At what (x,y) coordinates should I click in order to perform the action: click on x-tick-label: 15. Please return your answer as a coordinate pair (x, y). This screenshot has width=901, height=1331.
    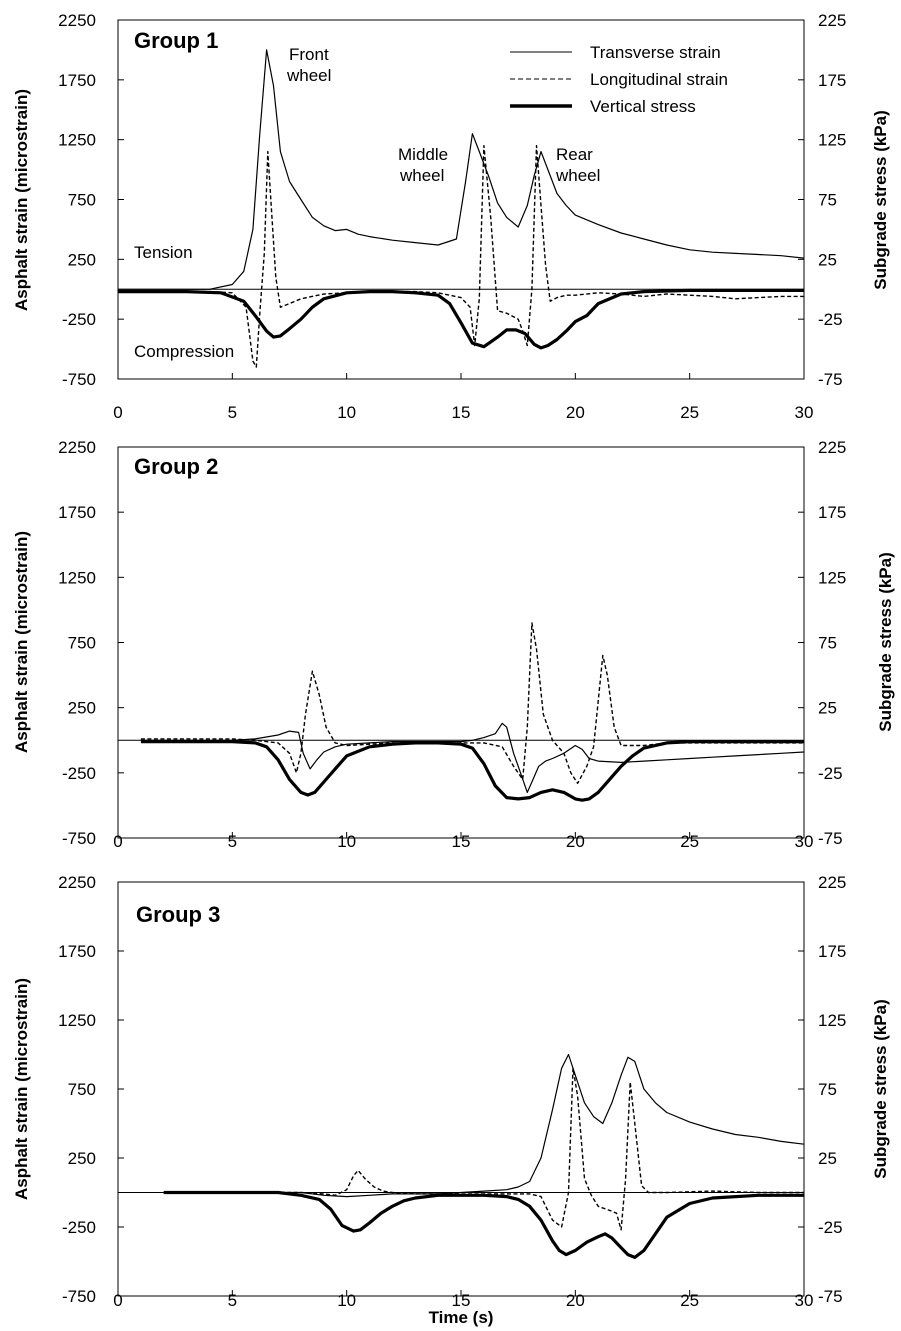
    Looking at the image, I should click on (461, 412).